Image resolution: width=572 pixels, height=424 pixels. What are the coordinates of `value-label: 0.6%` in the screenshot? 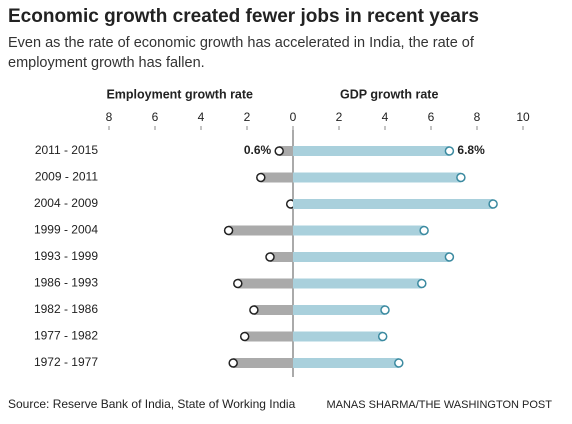 It's located at (258, 150).